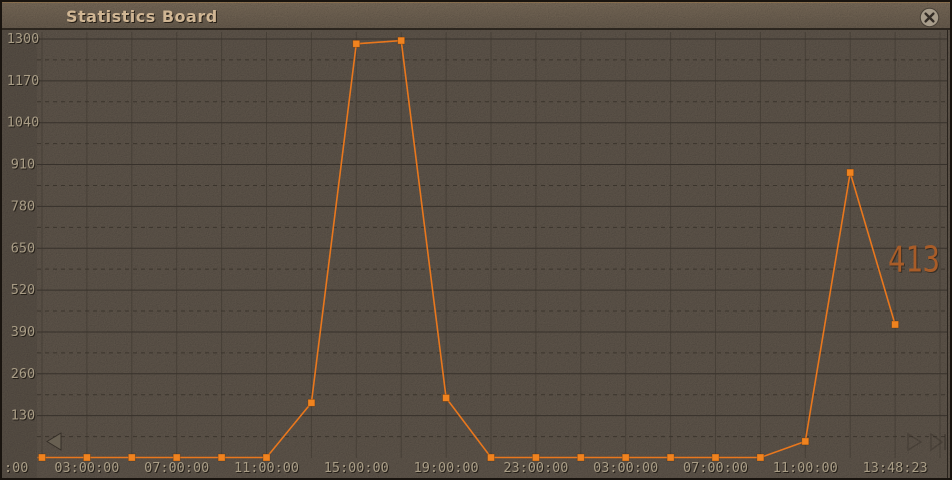  Describe the element at coordinates (23, 248) in the screenshot. I see `y-axis-tick-label: 650` at that location.